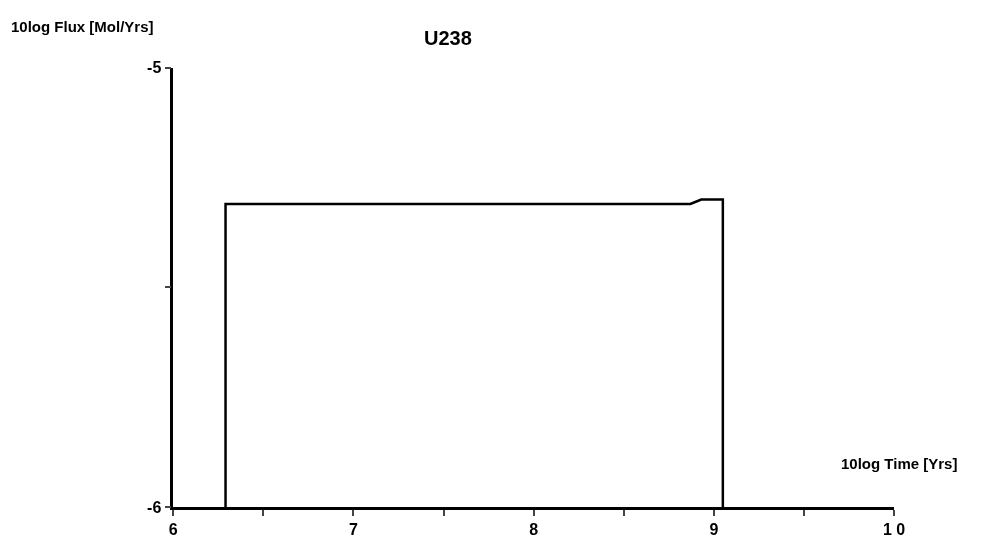 Image resolution: width=1005 pixels, height=547 pixels. Describe the element at coordinates (714, 529) in the screenshot. I see `x-tick-label: 9` at that location.